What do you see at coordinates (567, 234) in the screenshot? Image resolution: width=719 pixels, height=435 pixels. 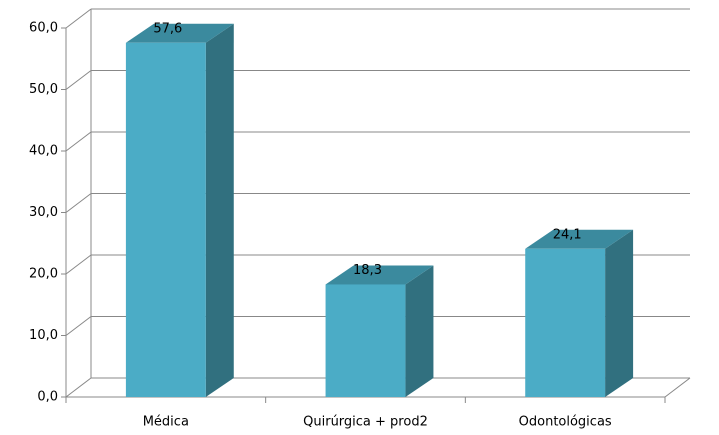 I see `value-label: 24,1` at bounding box center [567, 234].